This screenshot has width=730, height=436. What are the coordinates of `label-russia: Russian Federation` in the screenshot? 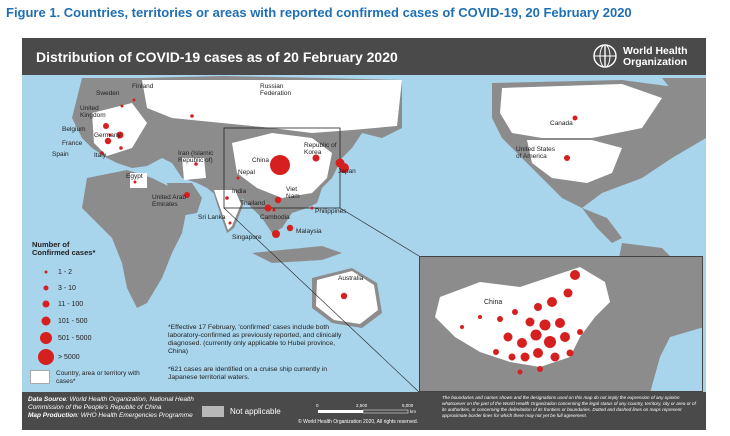 It's located at (276, 90).